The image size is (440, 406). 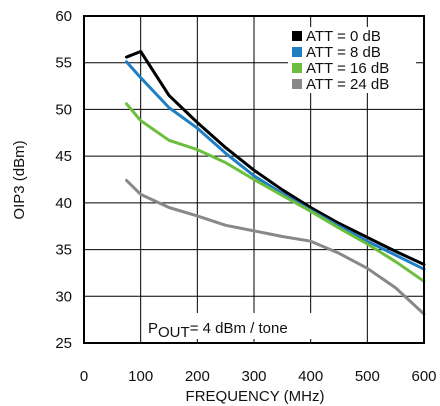 What do you see at coordinates (63, 109) in the screenshot?
I see `y-tick-label: 50` at bounding box center [63, 109].